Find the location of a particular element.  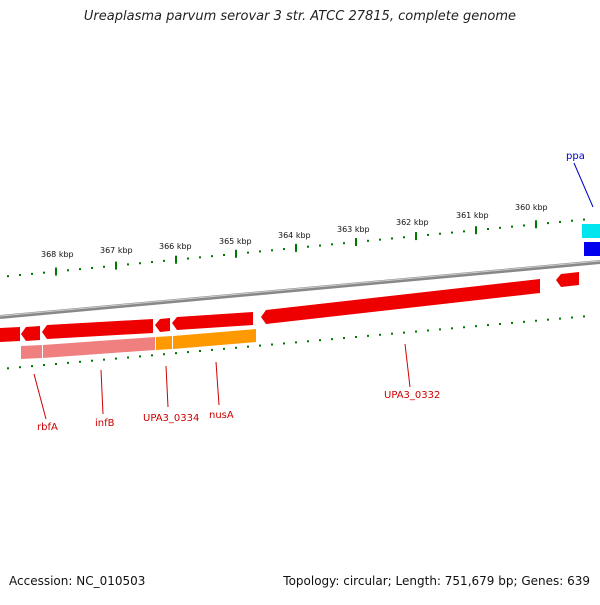

tick-label-363kbp: 363 kbp is located at coordinates (353, 229).